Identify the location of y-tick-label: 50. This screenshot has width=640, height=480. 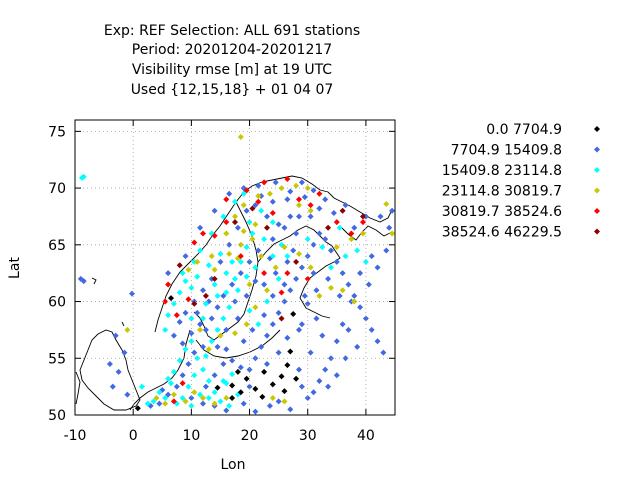
(57, 416).